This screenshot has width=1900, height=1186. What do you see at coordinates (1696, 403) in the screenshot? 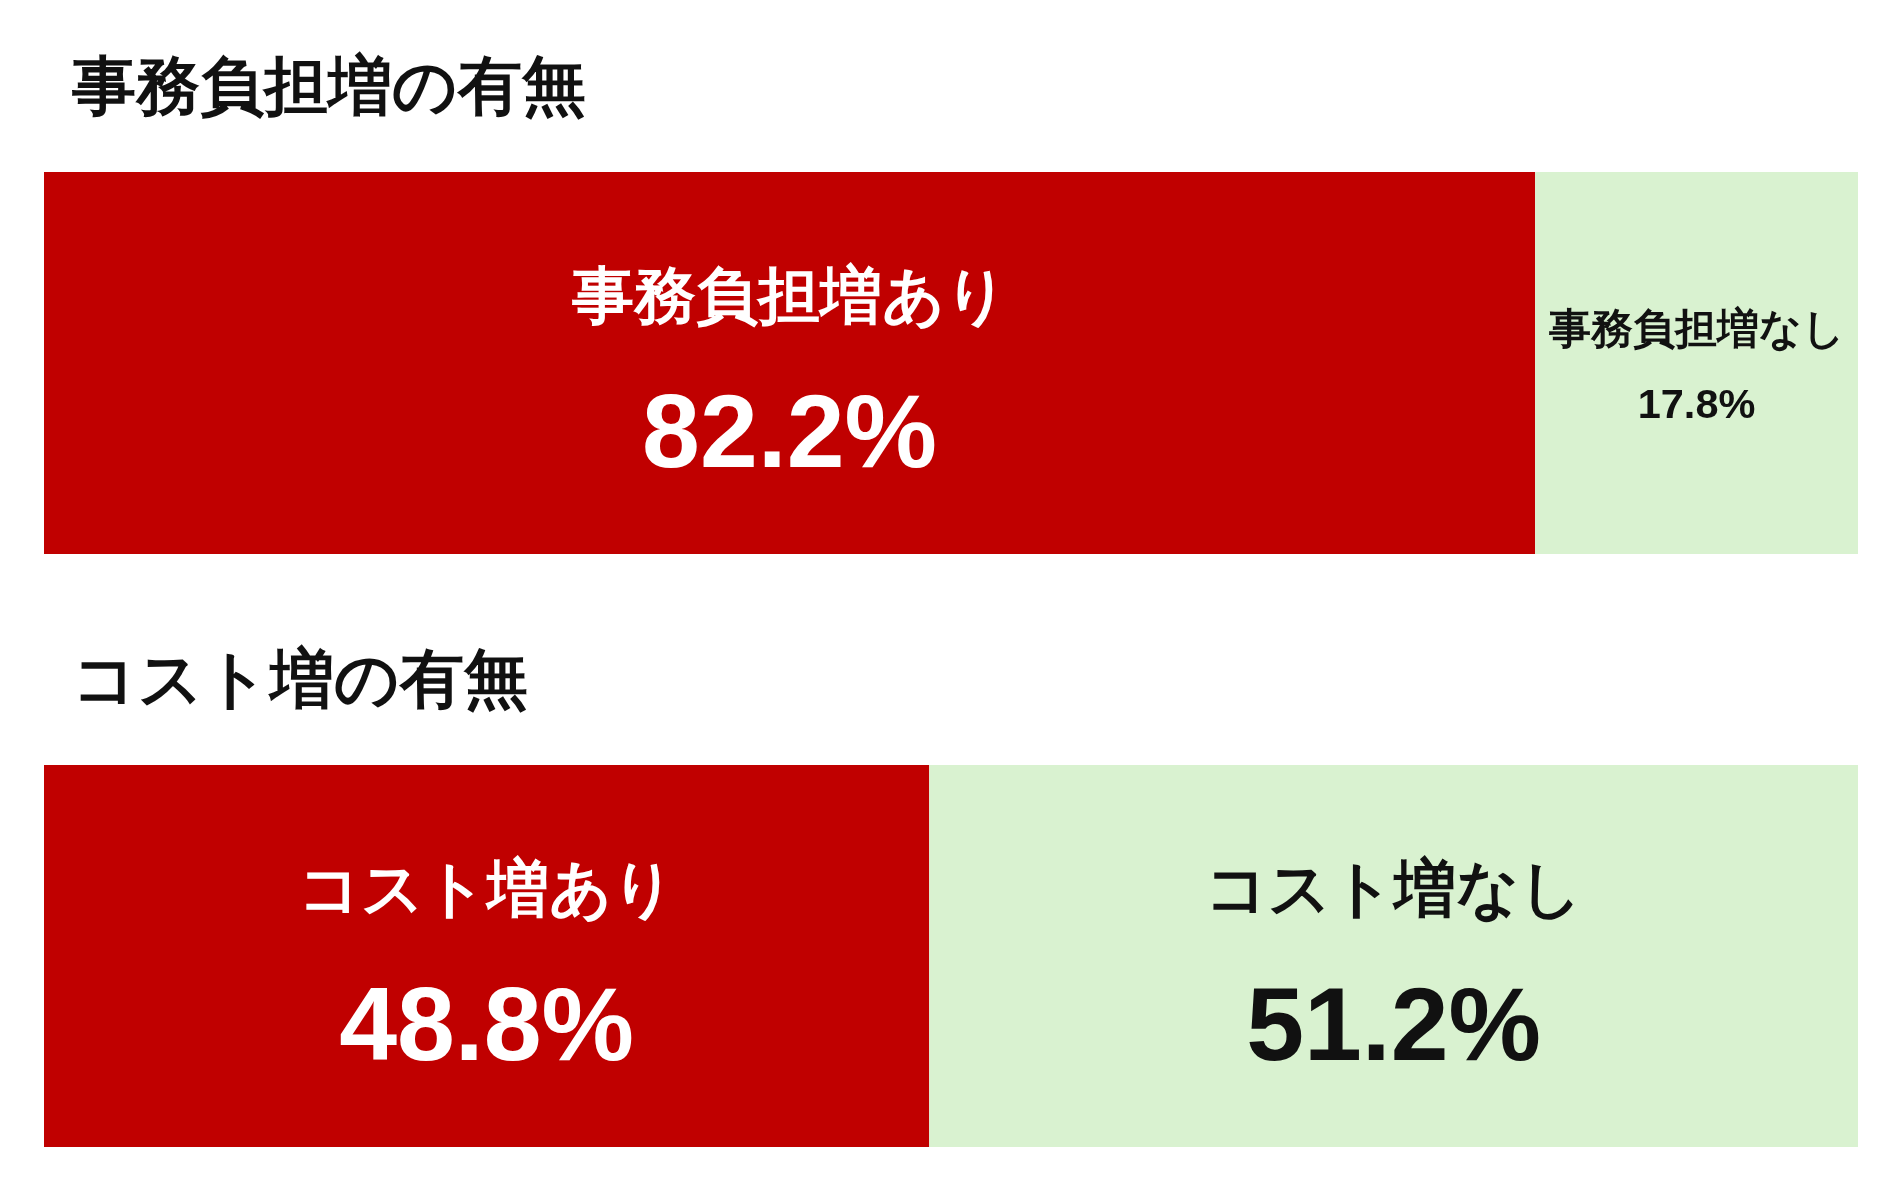
I see `data-label: 17.8%` at bounding box center [1696, 403].